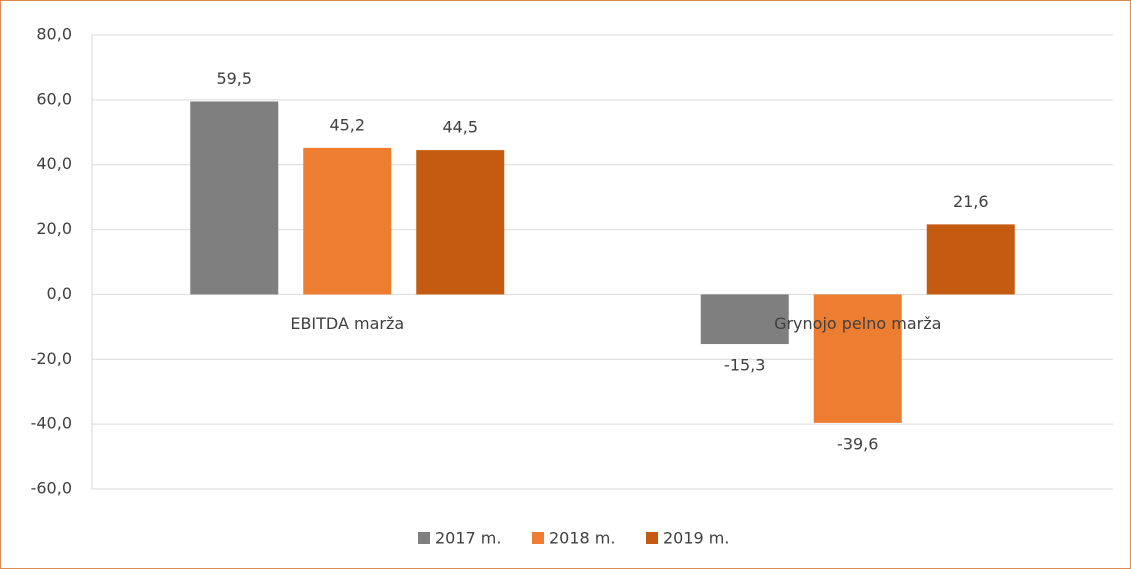  I want to click on y-tick-label: 0,0, so click(59, 293).